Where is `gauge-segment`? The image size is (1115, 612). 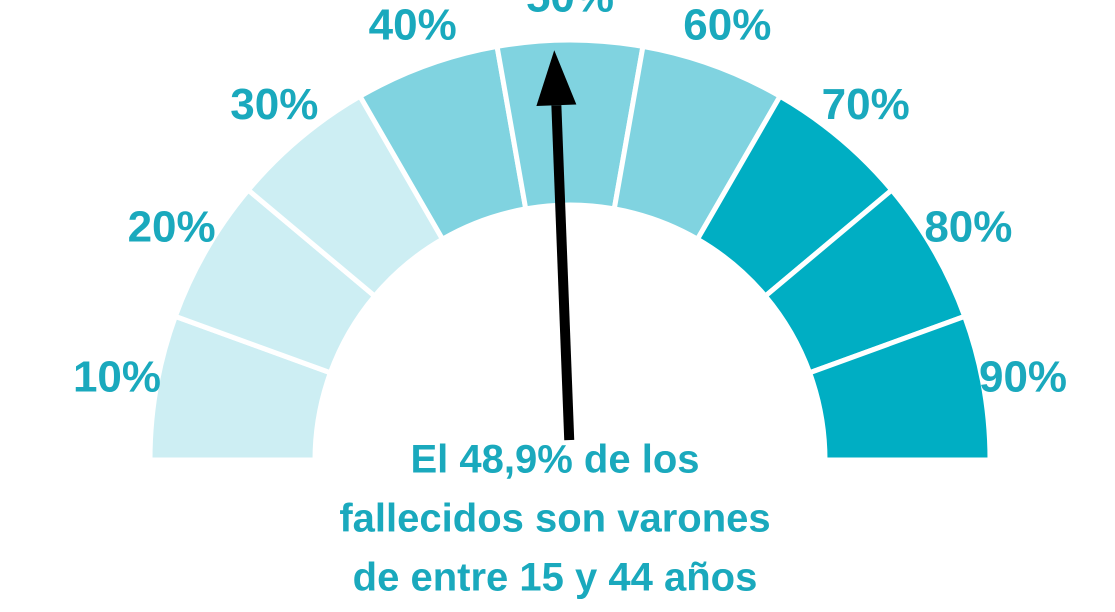 gauge-segment is located at coordinates (899, 388).